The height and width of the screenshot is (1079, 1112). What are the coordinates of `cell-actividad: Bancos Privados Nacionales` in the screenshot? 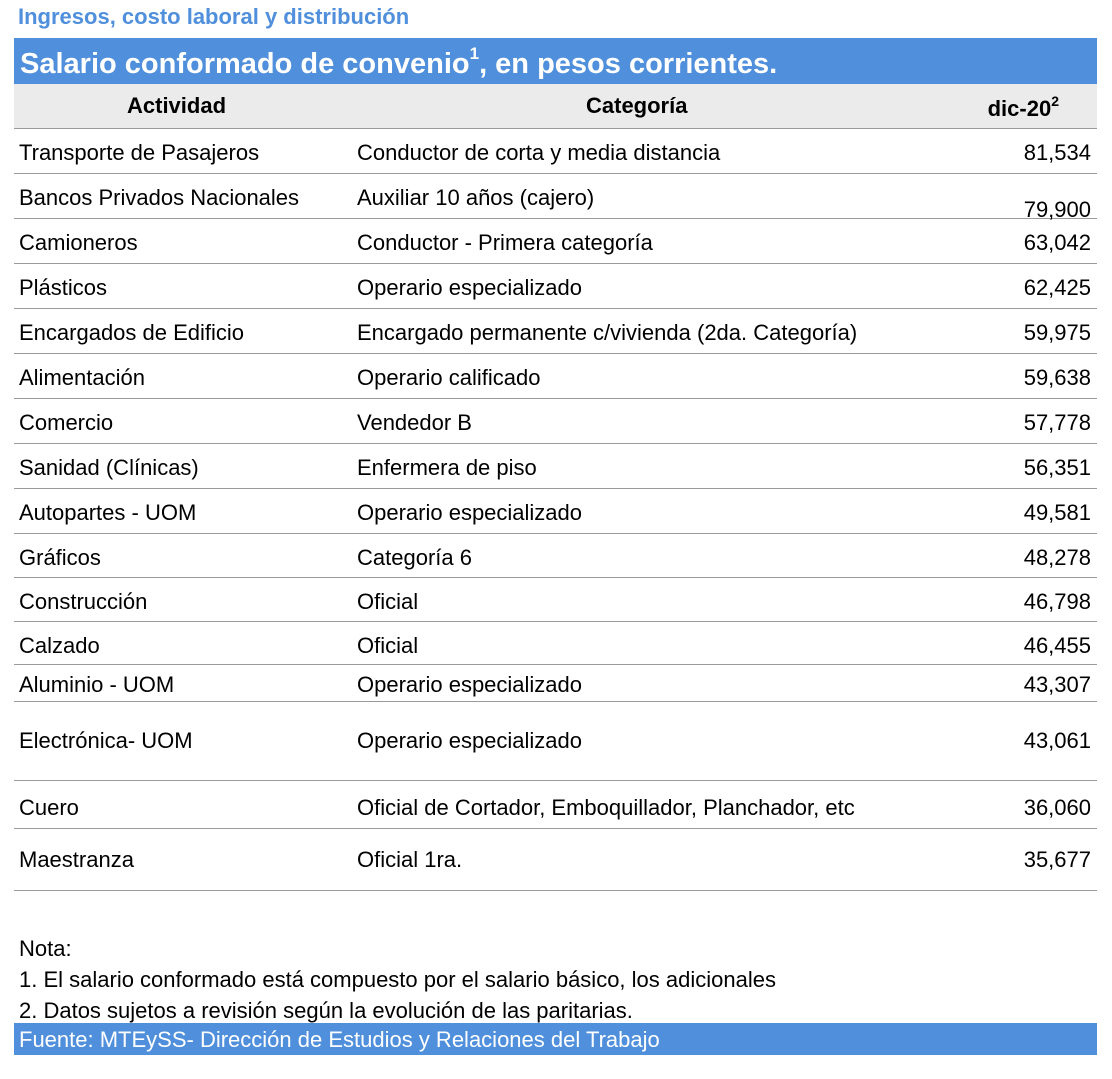 It's located at (159, 197).